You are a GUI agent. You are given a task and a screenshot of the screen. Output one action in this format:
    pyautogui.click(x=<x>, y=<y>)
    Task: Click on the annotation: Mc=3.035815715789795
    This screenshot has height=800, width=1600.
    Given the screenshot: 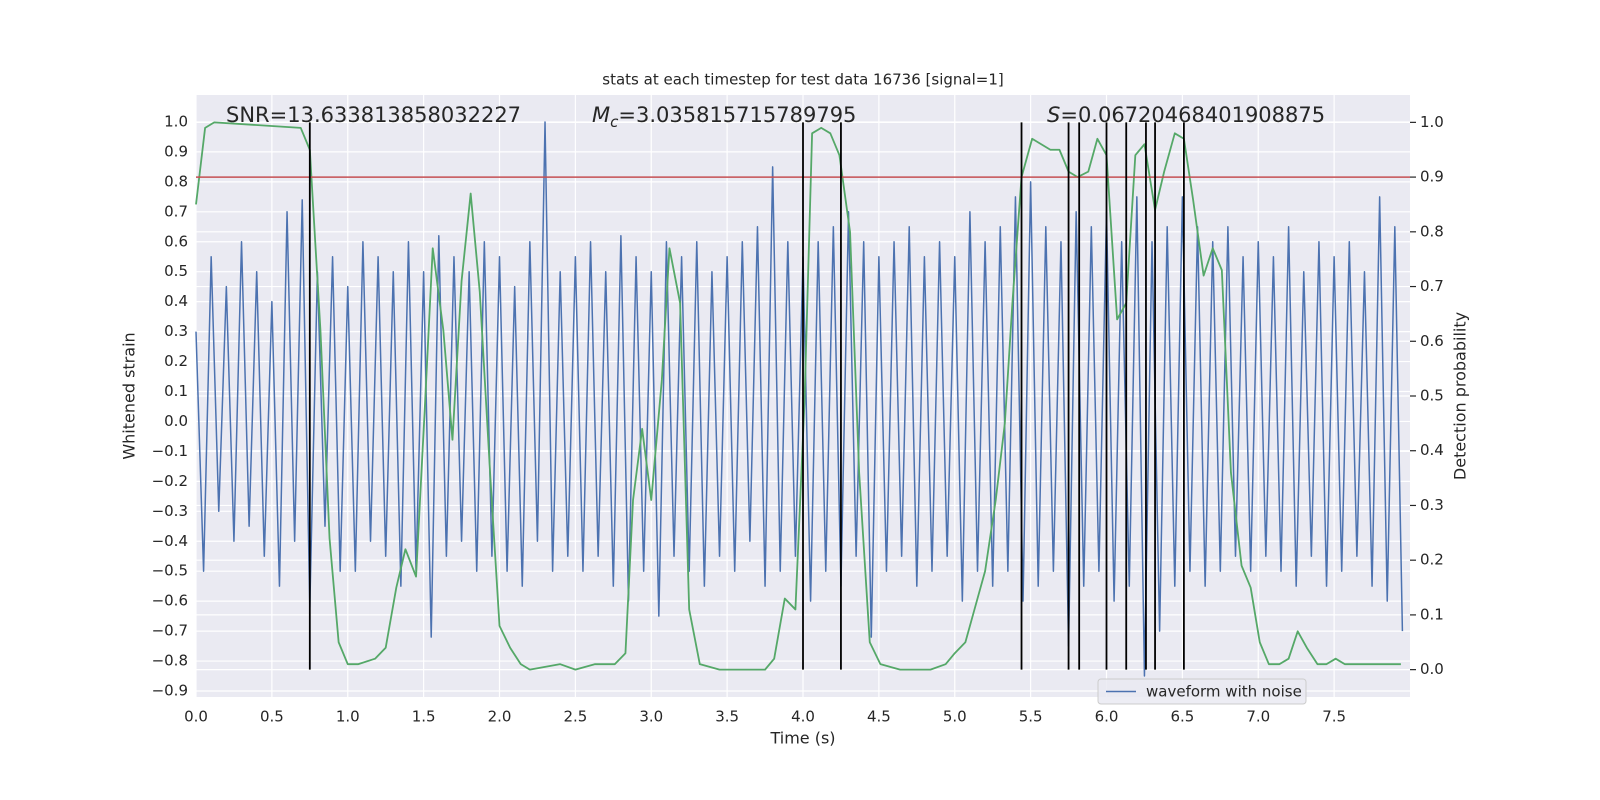 What is the action you would take?
    pyautogui.click(x=724, y=117)
    